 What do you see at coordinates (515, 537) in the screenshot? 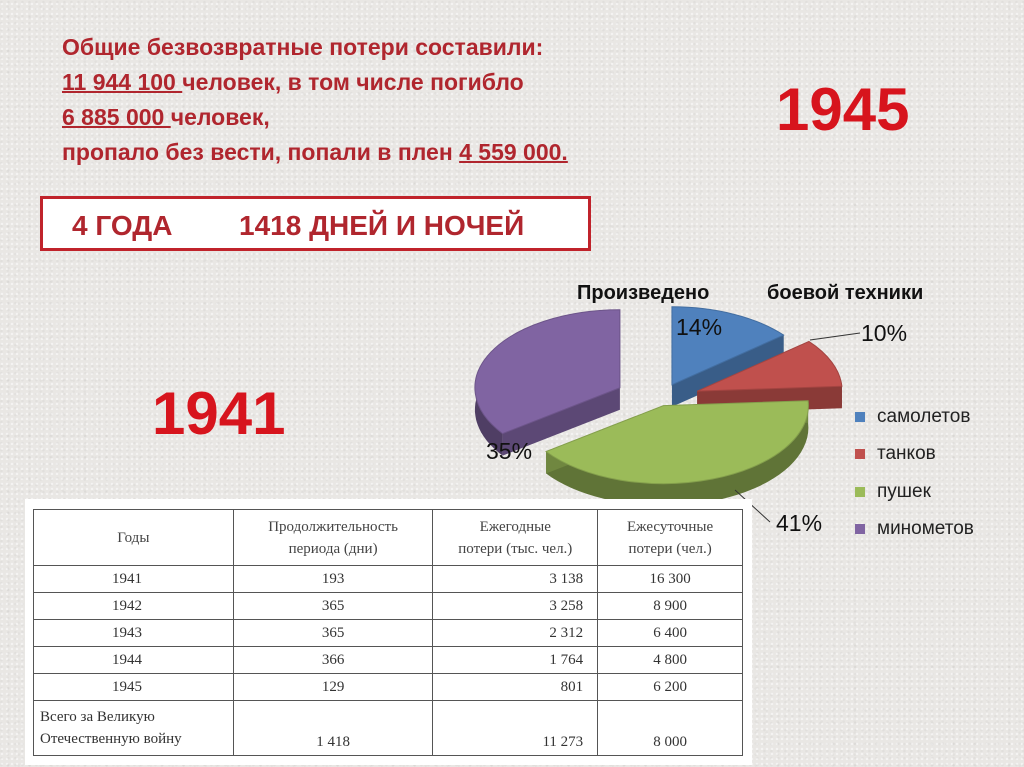
I see `header-annual-losses: Ежегодные потери (тыс. чел.)` at bounding box center [515, 537].